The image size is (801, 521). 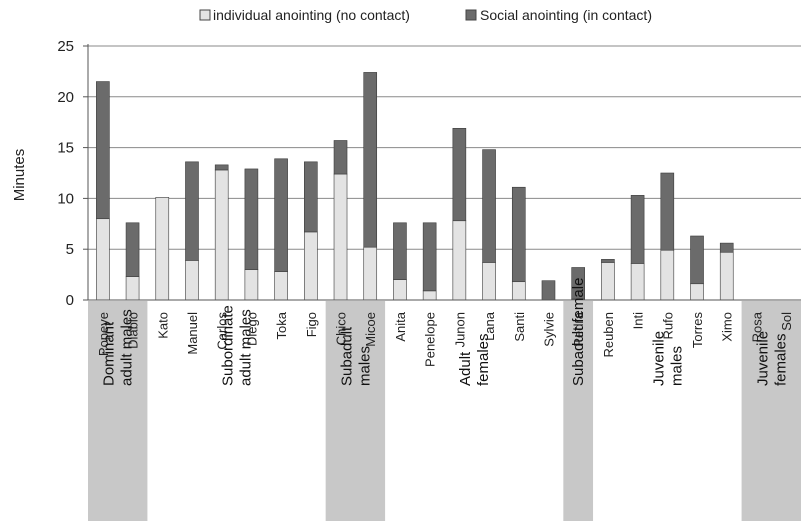 What do you see at coordinates (489, 281) in the screenshot?
I see `bar-individual-lana` at bounding box center [489, 281].